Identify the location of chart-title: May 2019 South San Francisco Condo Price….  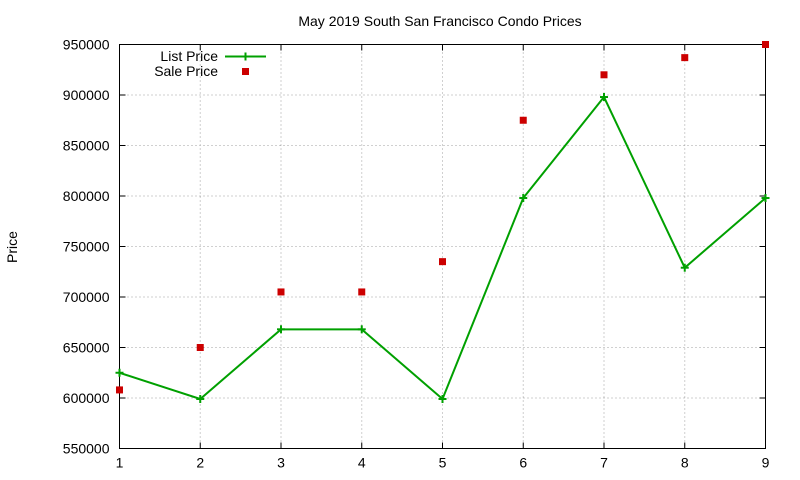
(439, 21).